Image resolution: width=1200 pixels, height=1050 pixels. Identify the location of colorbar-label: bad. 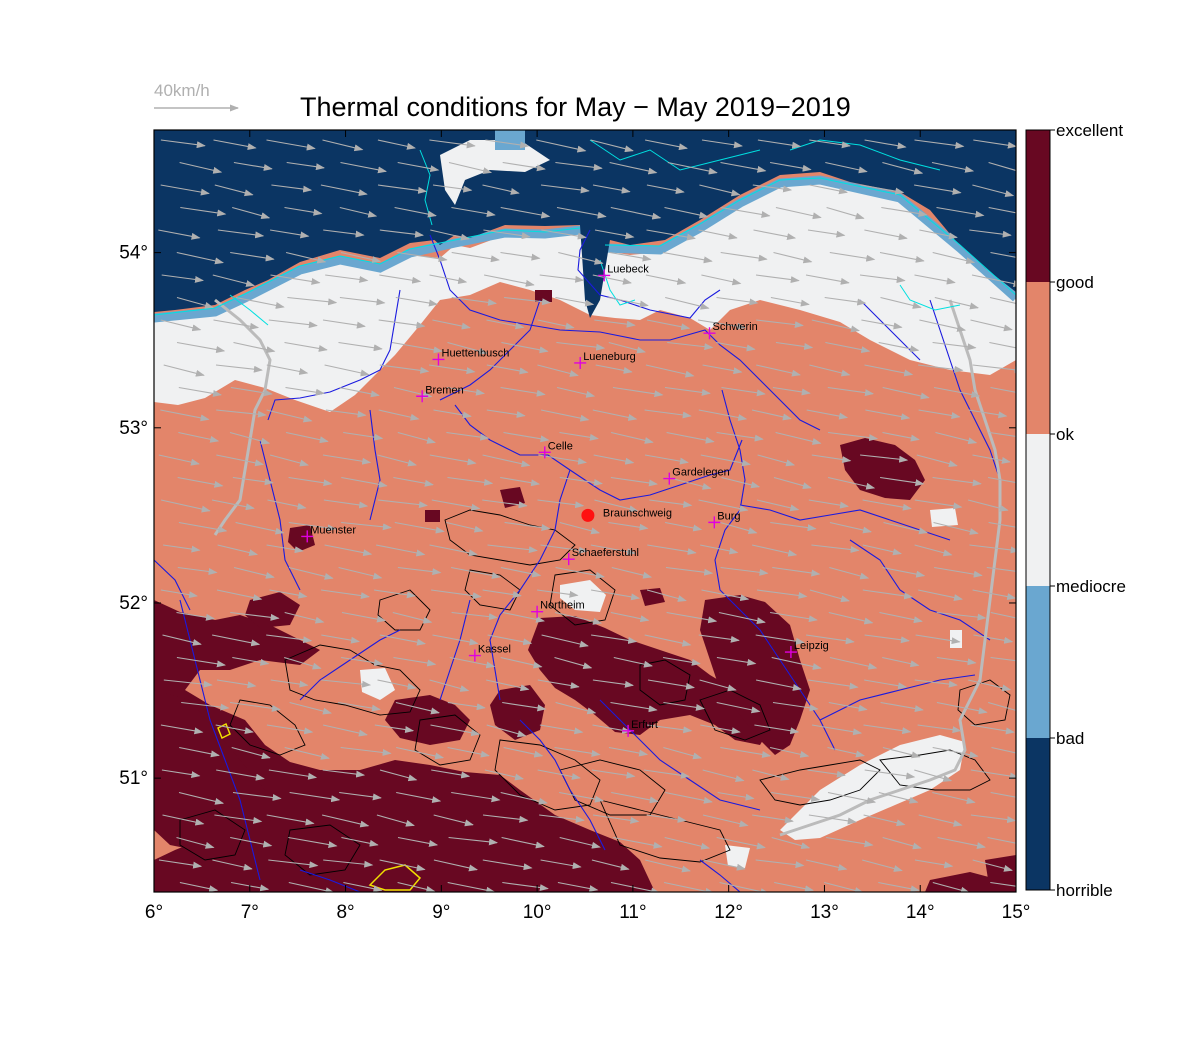
(1070, 738).